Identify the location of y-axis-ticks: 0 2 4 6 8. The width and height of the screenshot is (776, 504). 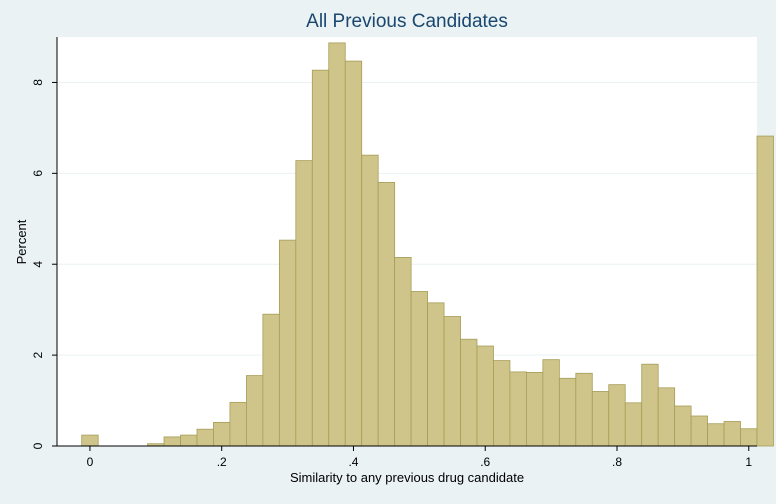
(44, 264).